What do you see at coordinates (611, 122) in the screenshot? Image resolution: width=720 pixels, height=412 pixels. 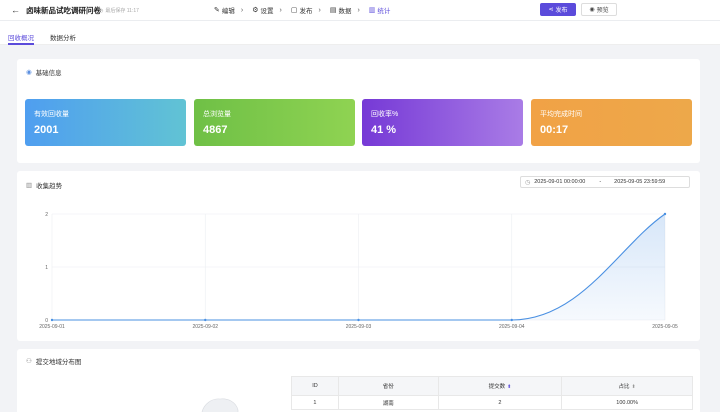 I see `kpi-card: 平均完成时间 00:17` at bounding box center [611, 122].